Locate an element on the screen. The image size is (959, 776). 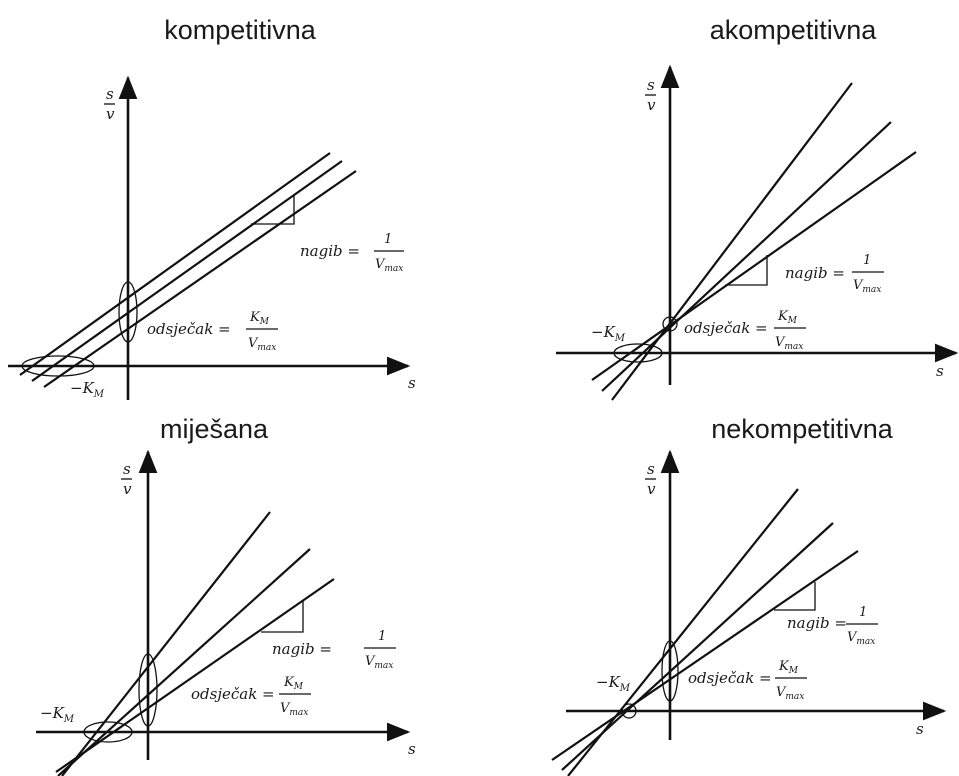
panel-title-noncompetitive: nekompetitivna is located at coordinates (802, 429).